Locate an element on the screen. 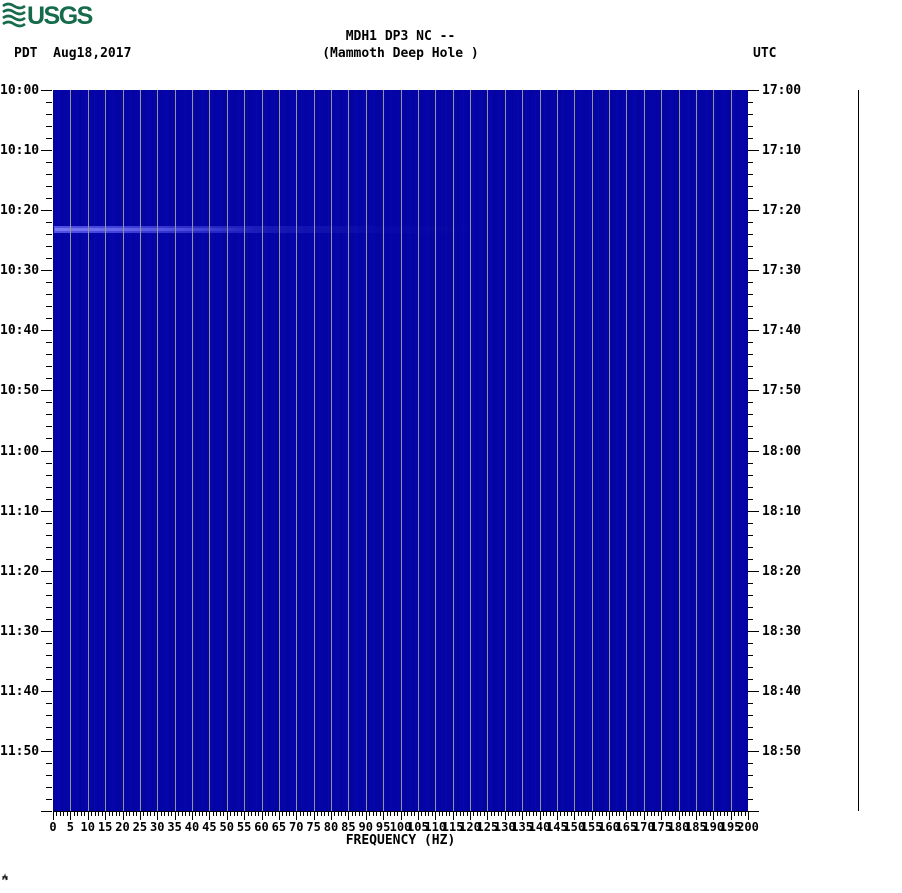  x-axis-title: FREQUENCY (HZ) is located at coordinates (400, 840).